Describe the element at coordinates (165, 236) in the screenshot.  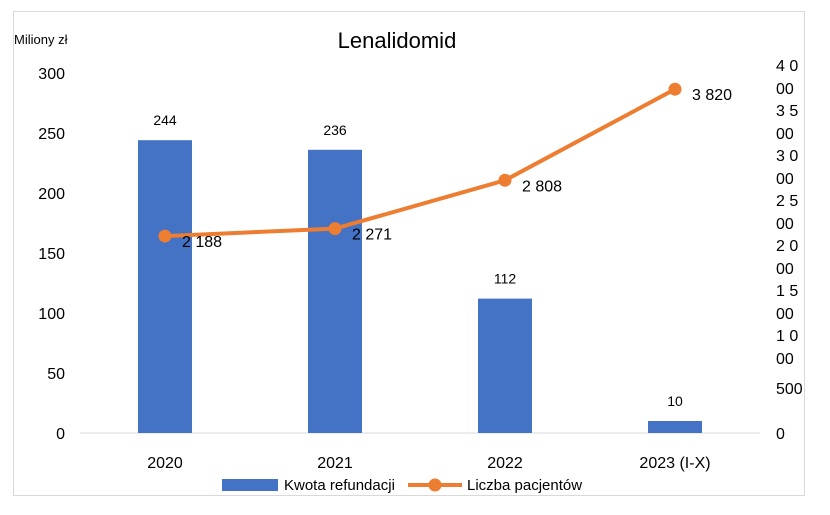
I see `line-marker-2020` at that location.